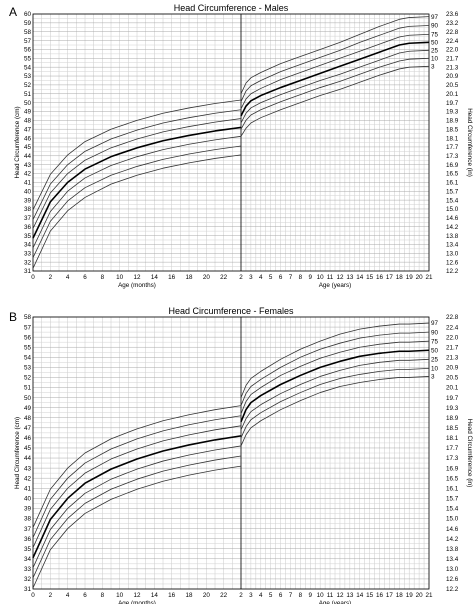 Image resolution: width=474 pixels, height=609 pixels. Describe the element at coordinates (452, 218) in the screenshot. I see `y-tick-label-in: 14.6` at that location.